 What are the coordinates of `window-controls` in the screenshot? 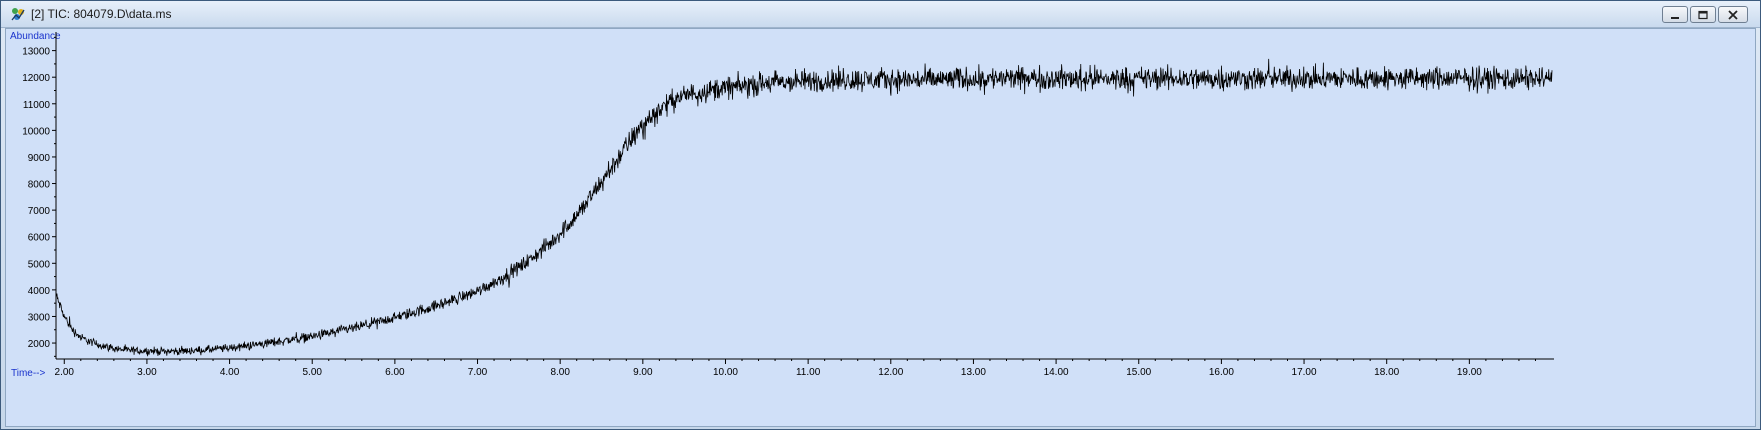 It's located at (1705, 14).